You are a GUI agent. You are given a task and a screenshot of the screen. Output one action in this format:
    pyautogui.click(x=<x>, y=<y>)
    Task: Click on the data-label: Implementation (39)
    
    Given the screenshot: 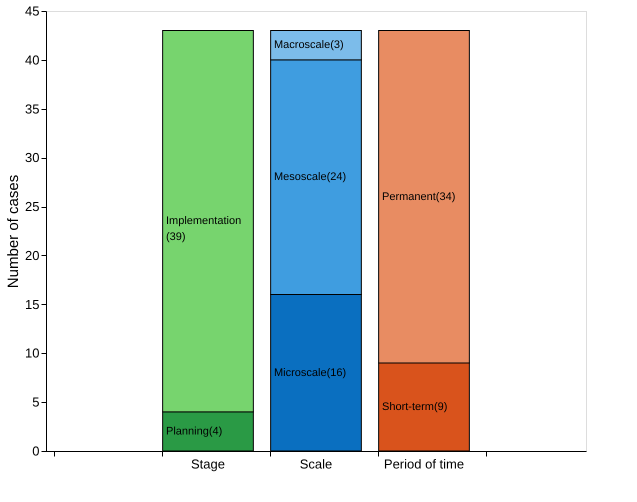 What is the action you would take?
    pyautogui.click(x=204, y=229)
    